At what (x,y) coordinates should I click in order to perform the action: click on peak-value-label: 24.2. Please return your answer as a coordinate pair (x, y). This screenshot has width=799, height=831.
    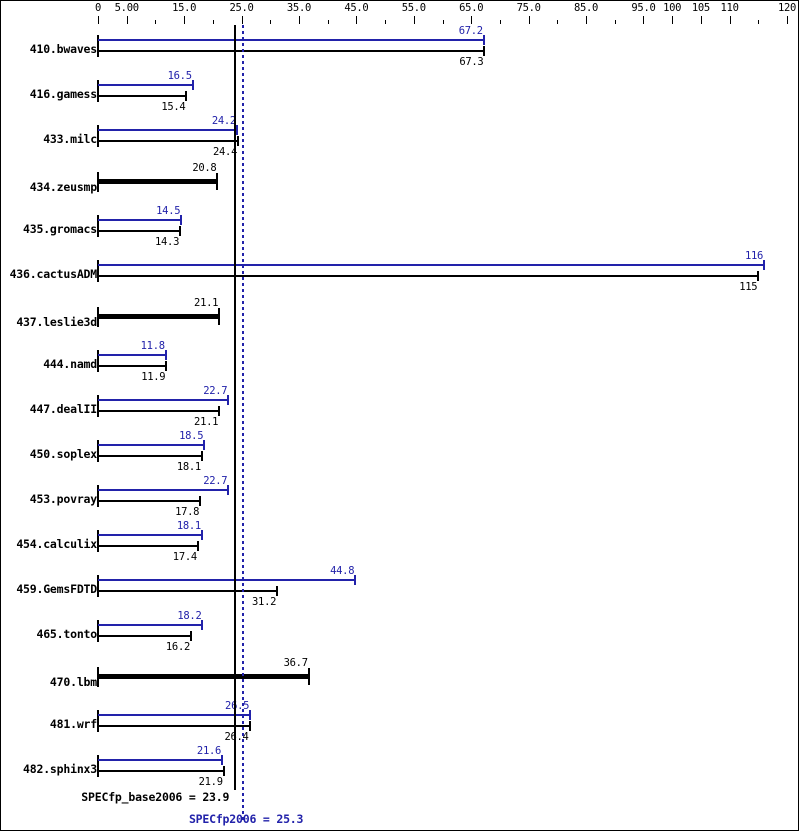
    Looking at the image, I should click on (223, 121).